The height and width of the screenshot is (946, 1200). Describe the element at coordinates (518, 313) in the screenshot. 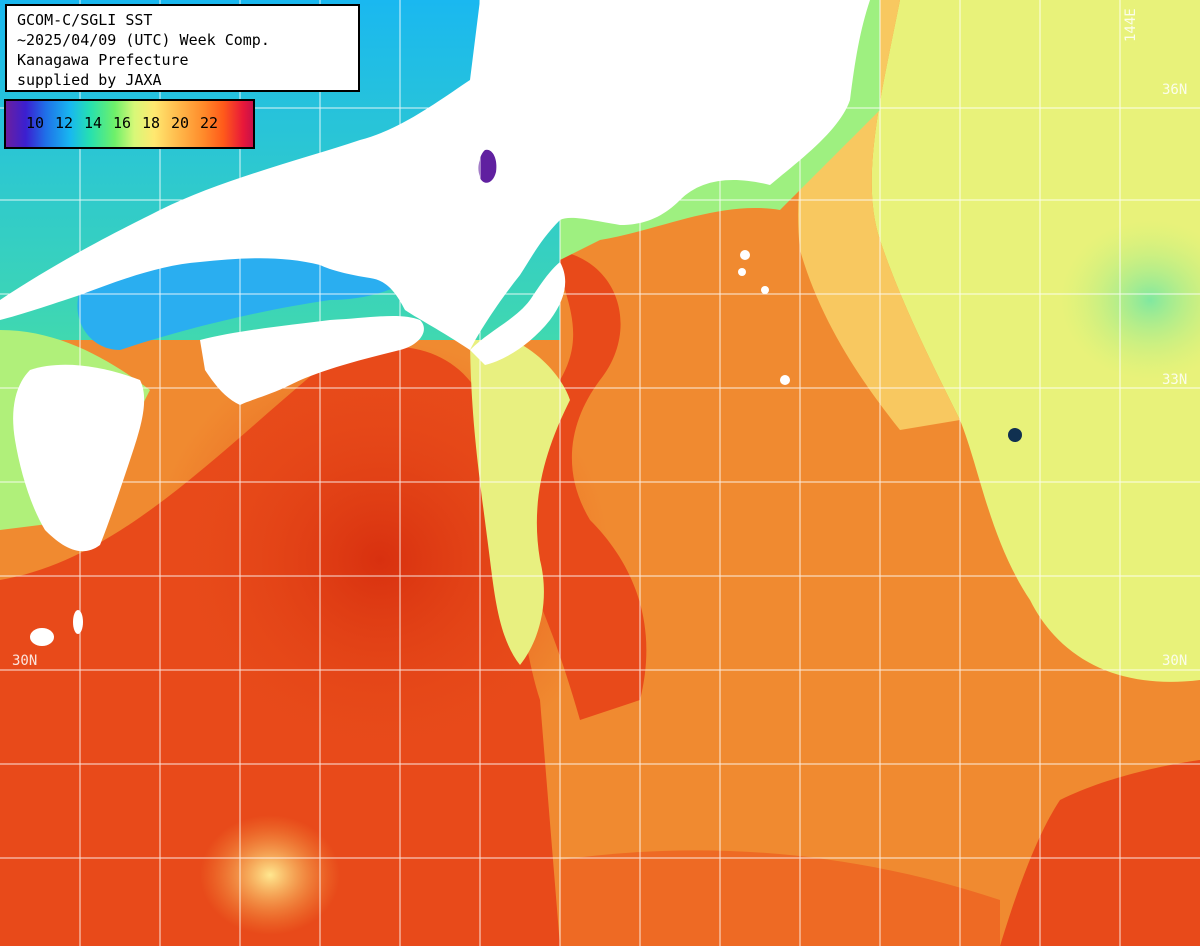

I see `kii-peninsula` at that location.